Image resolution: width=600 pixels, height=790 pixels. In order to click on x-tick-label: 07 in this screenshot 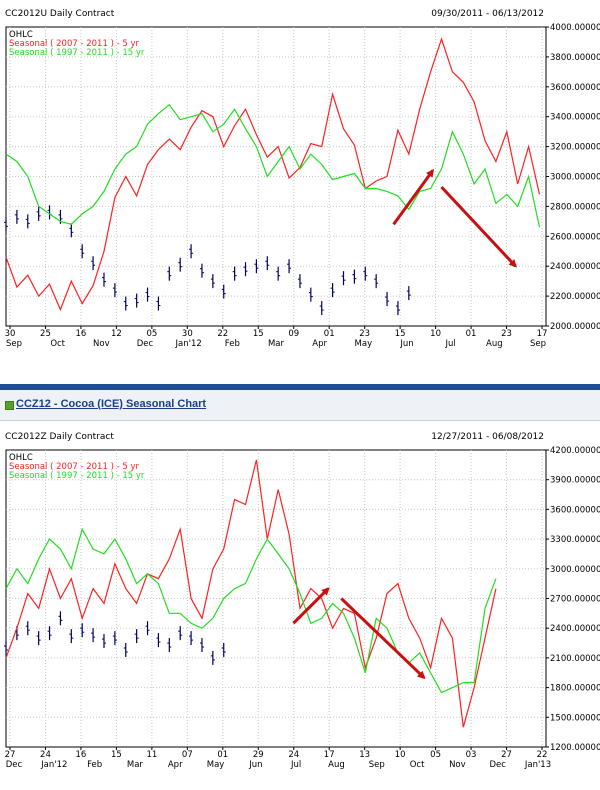, I will do `click(187, 755)`.